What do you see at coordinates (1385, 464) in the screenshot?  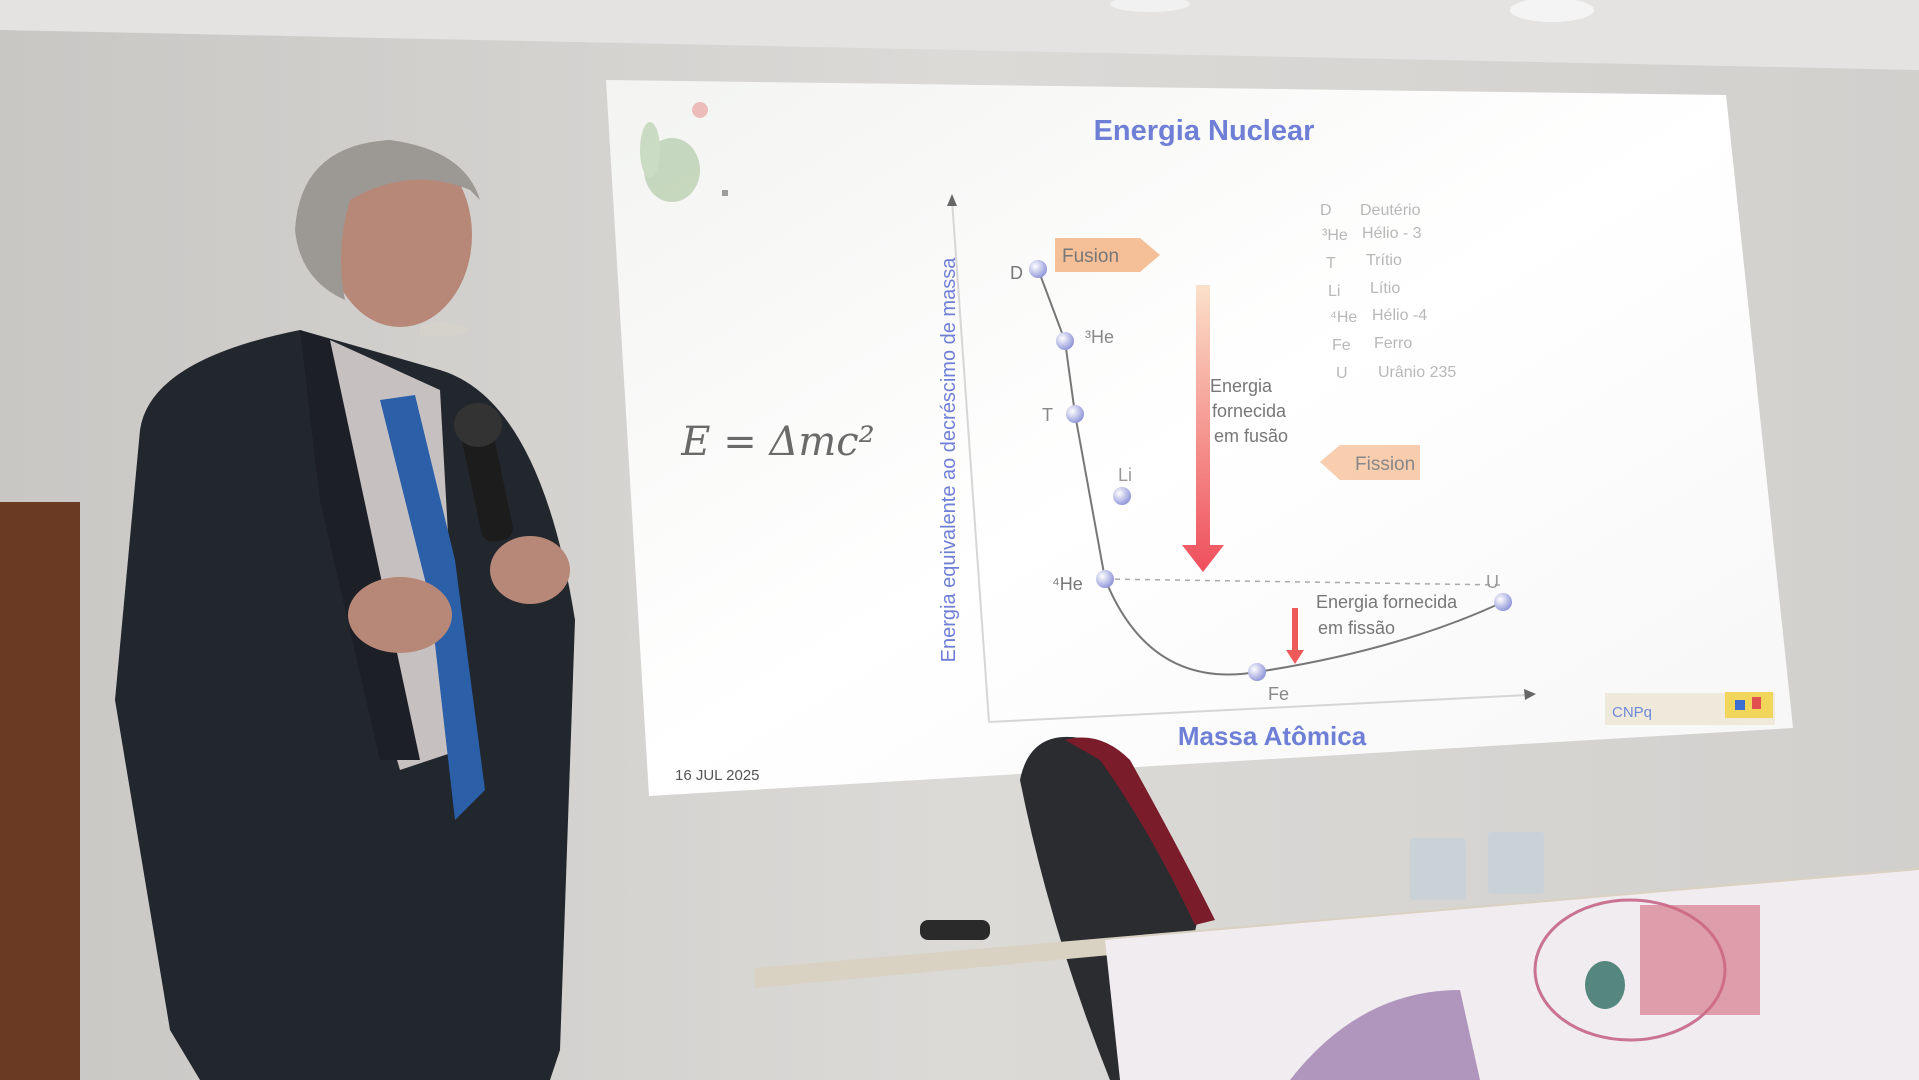 I see `fission-label: Fission` at bounding box center [1385, 464].